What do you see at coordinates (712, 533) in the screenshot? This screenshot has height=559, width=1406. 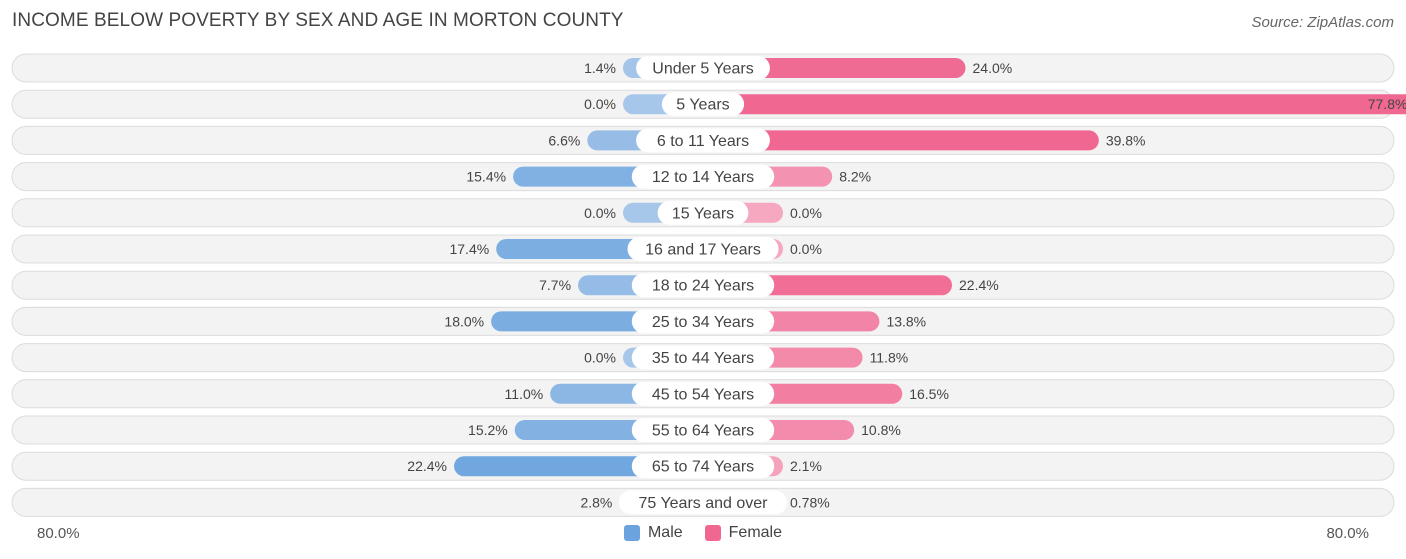 I see `legend-swatch-female` at bounding box center [712, 533].